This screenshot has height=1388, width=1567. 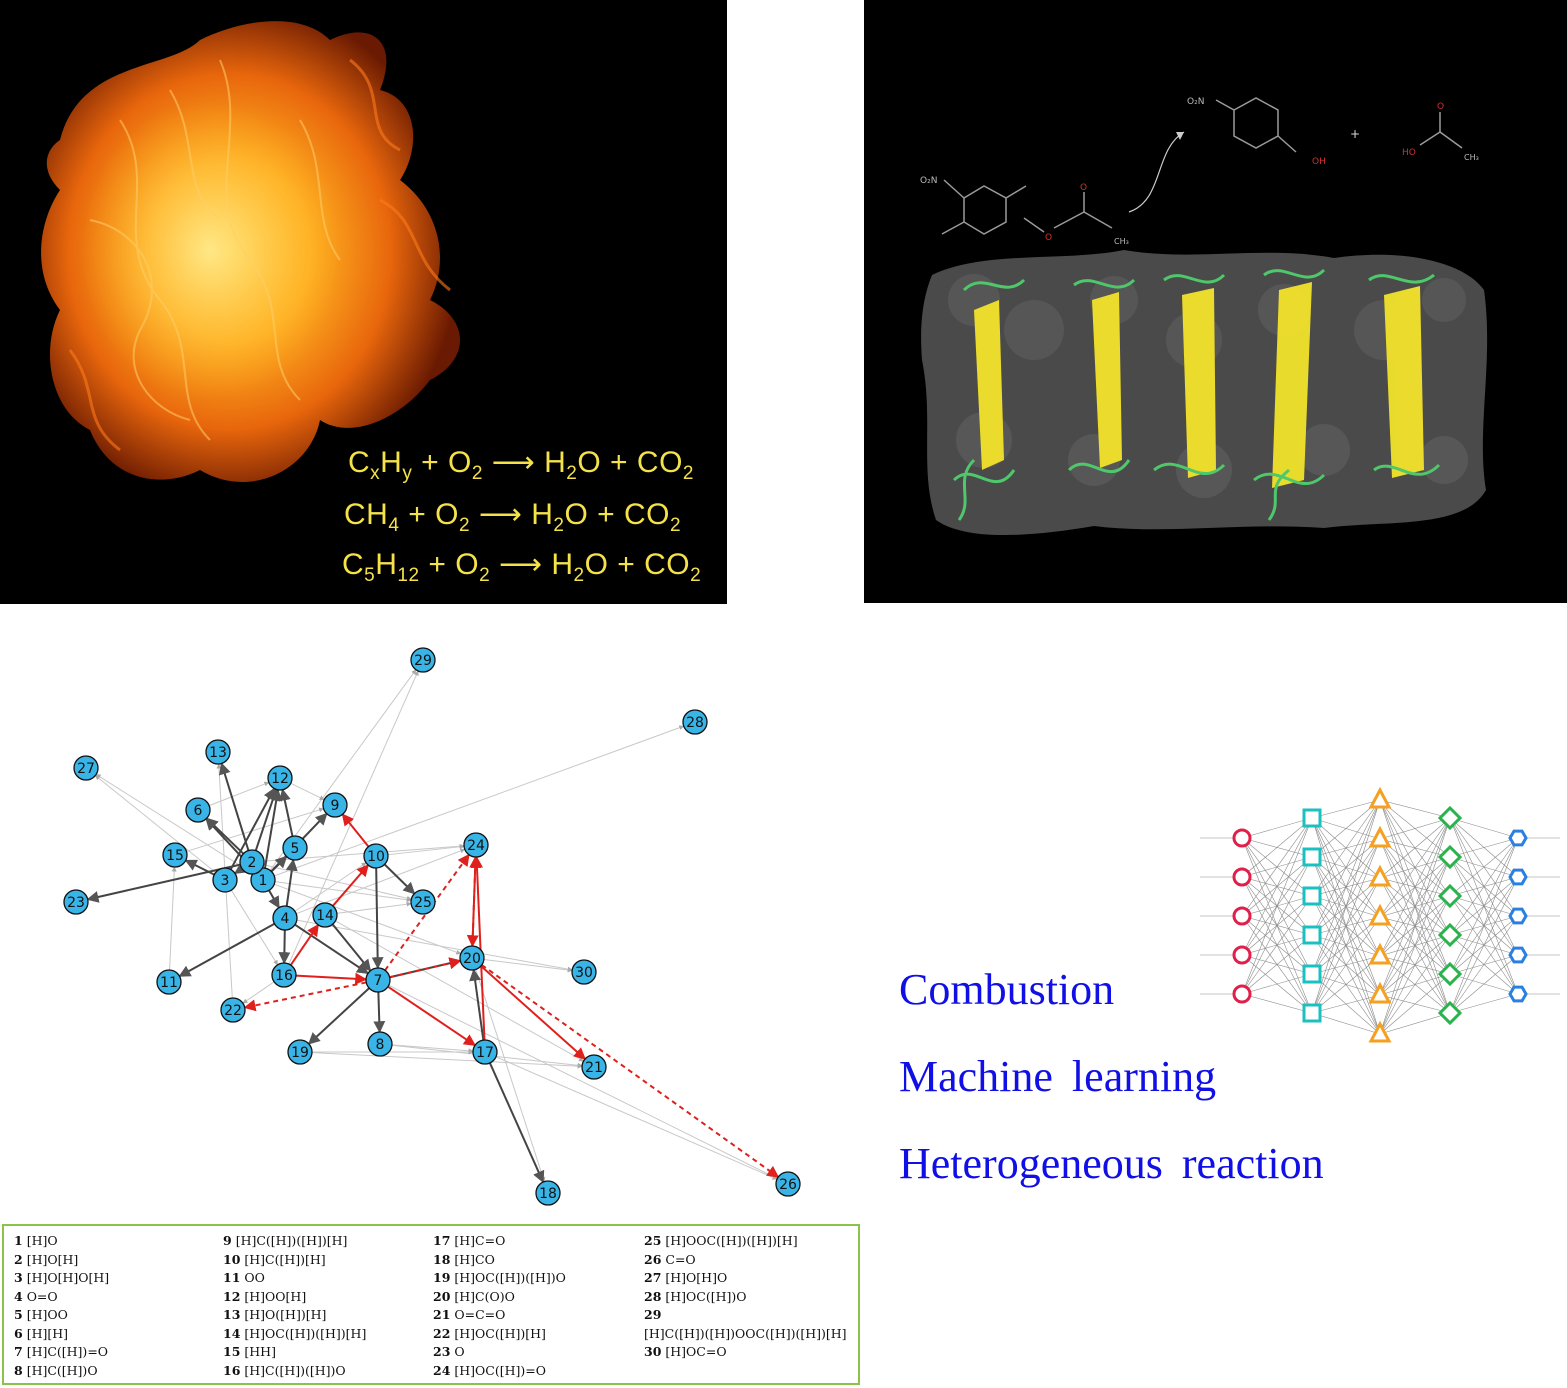 I want to click on legend-item: 14 [H]OC([H])([H])[H], so click(x=295, y=1333).